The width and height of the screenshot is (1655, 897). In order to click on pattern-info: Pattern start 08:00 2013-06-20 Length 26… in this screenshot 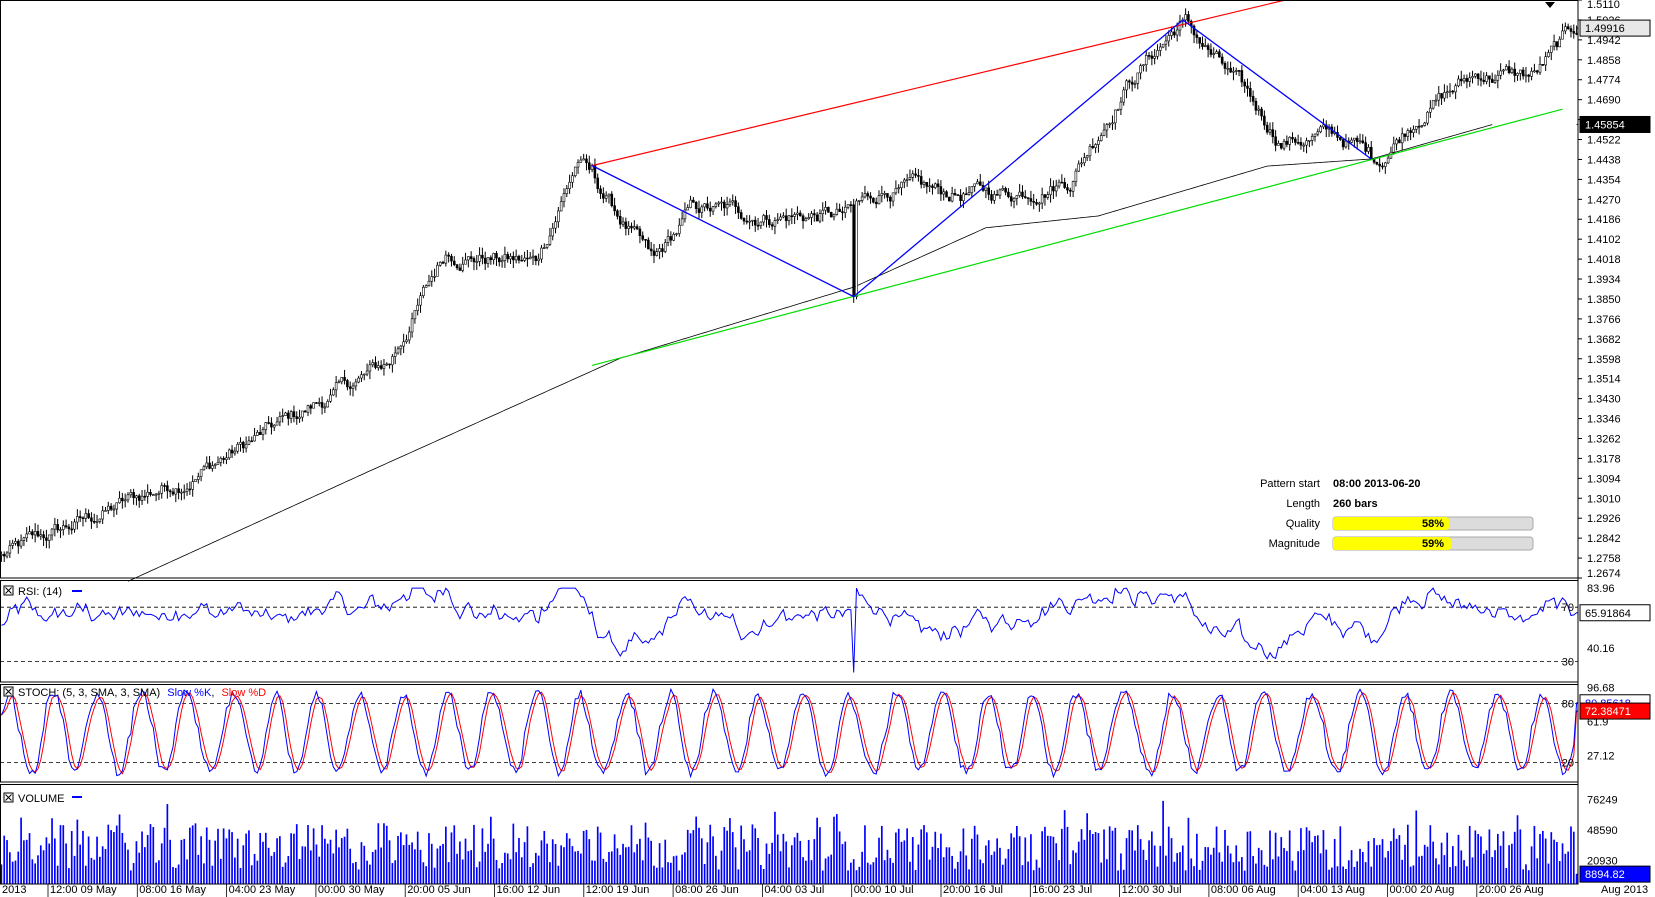, I will do `click(1397, 514)`.